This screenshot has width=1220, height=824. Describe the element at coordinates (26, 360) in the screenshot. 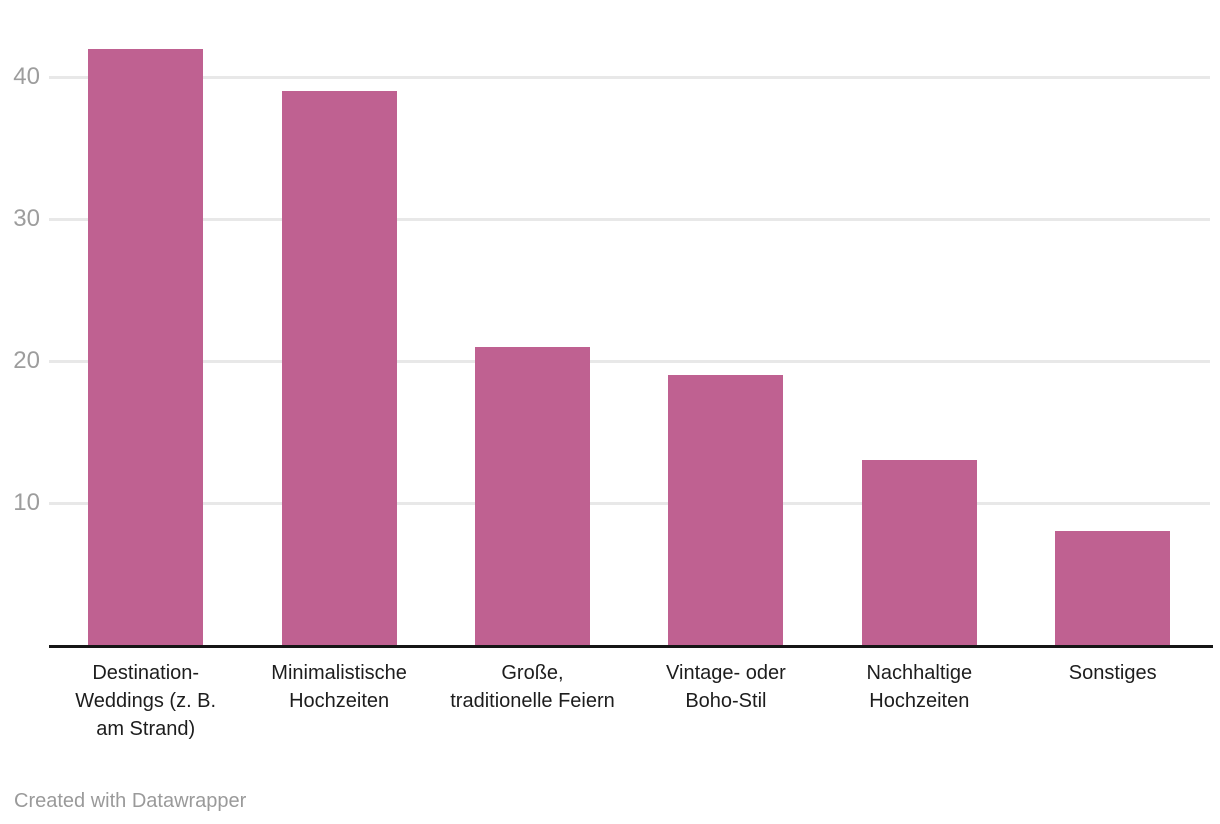

I see `y-tick-label-20: 20` at that location.